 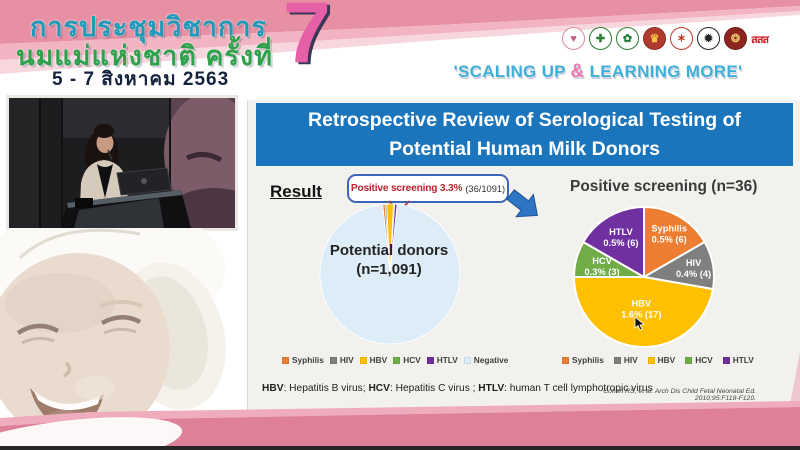 What do you see at coordinates (400, 448) in the screenshot?
I see `bottom-dark-strip` at bounding box center [400, 448].